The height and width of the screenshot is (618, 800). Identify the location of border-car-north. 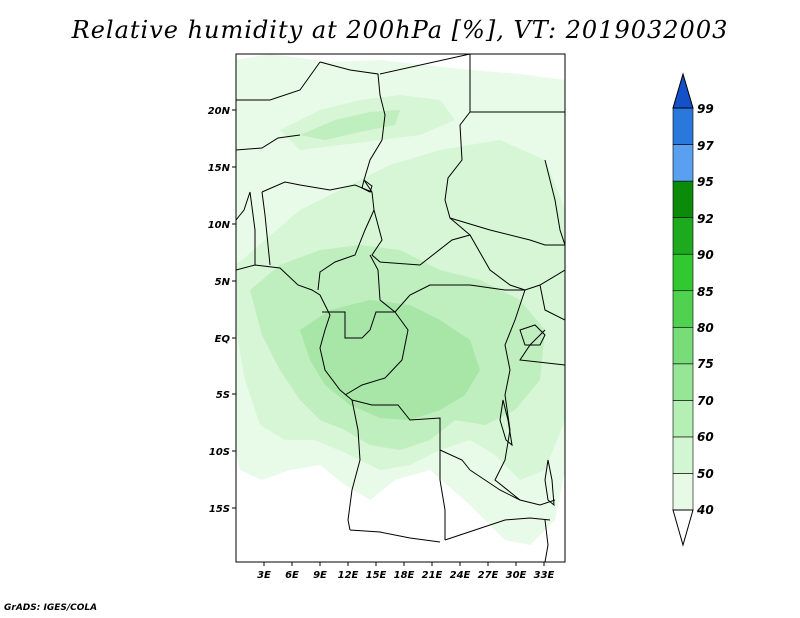
(448, 250).